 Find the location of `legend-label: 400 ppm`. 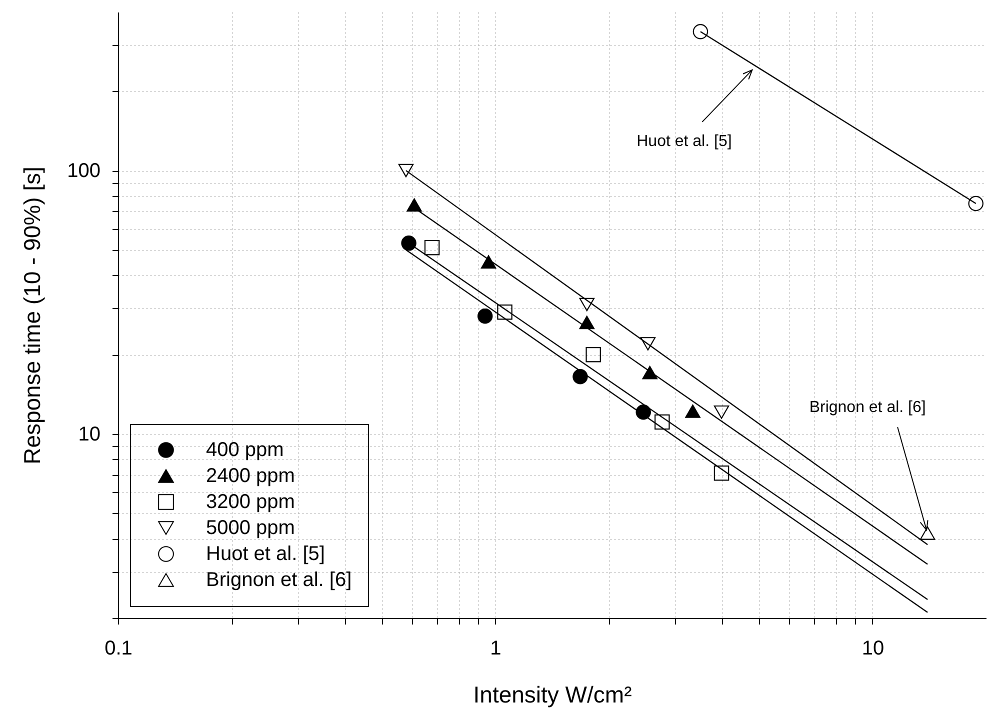

legend-label: 400 ppm is located at coordinates (245, 450).